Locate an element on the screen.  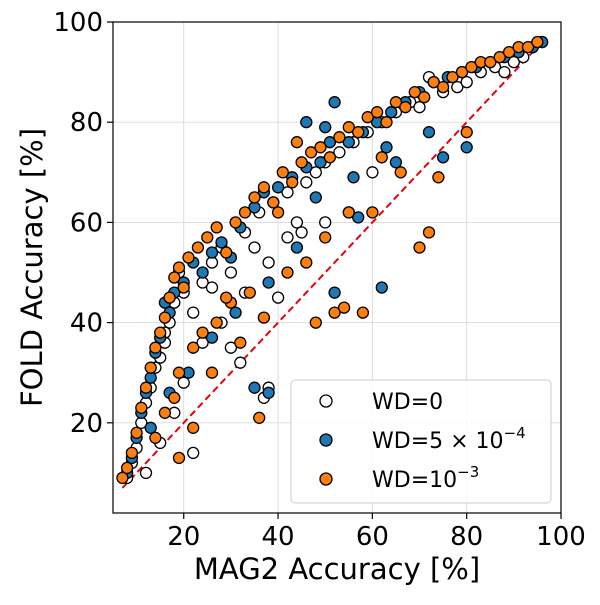
y-tick-label-2: 60 is located at coordinates (86, 223).